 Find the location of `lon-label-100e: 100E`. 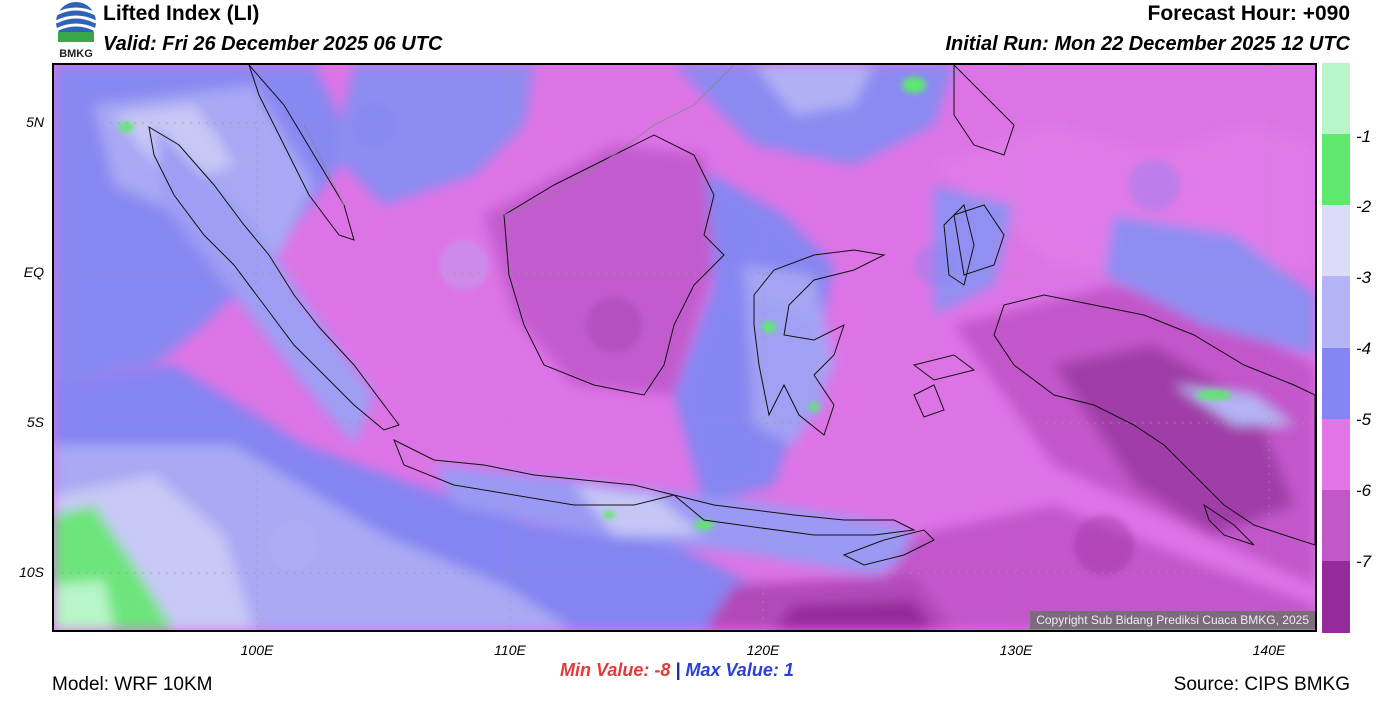

lon-label-100e: 100E is located at coordinates (257, 650).